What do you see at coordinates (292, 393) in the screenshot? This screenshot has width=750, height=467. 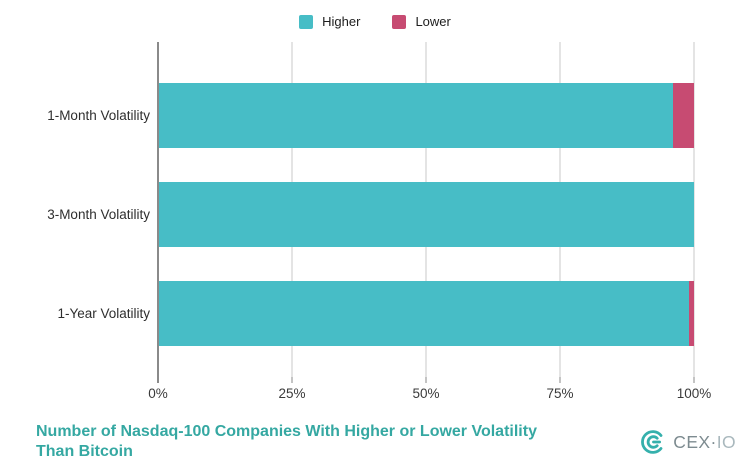 I see `x-axis-tick-label: 25%` at bounding box center [292, 393].